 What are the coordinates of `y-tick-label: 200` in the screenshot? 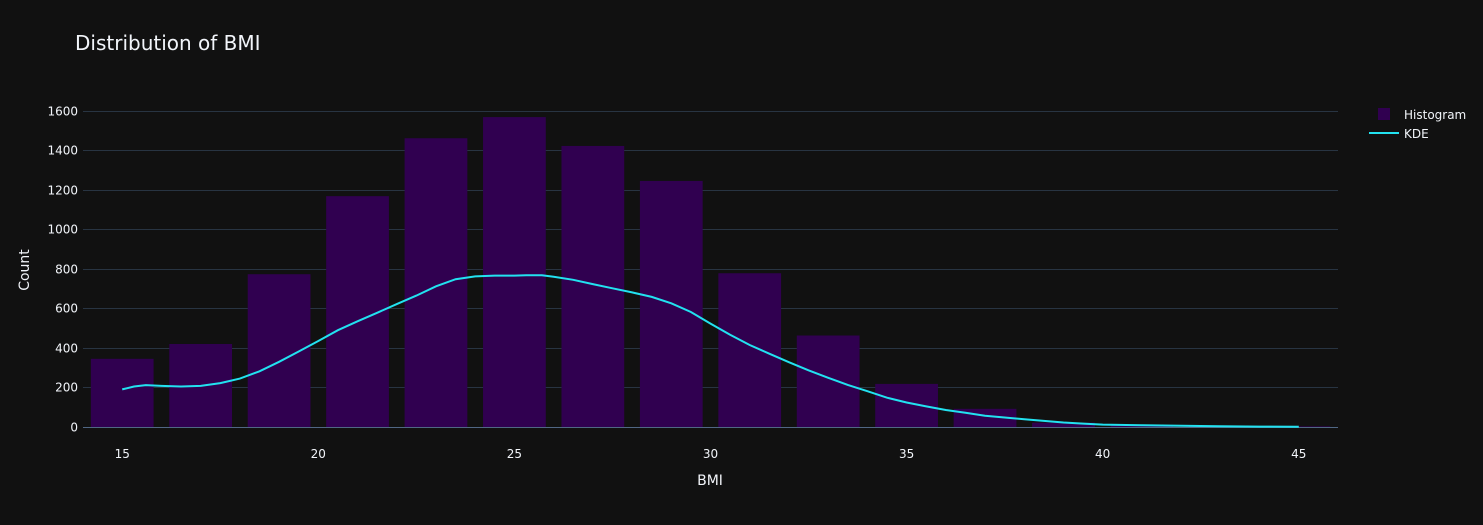 It's located at (66, 388).